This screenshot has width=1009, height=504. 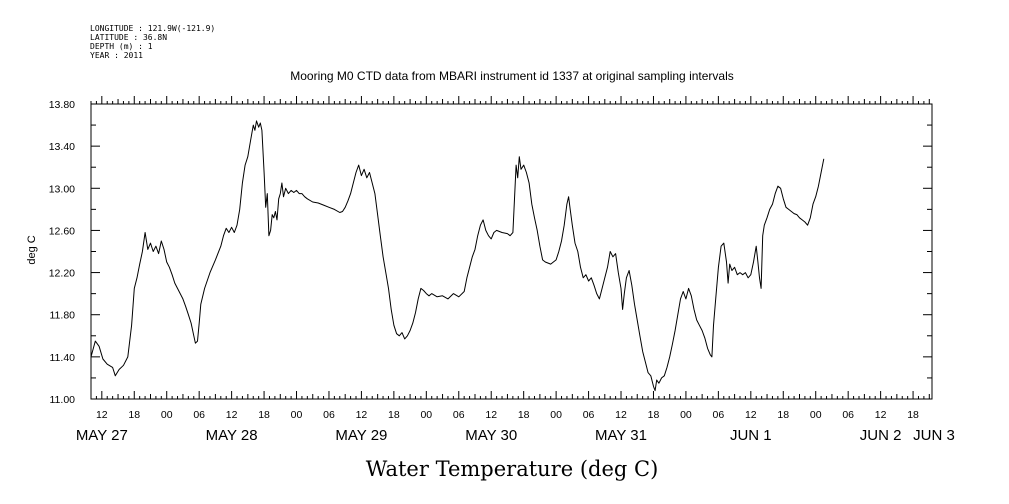 I want to click on y-axis-label: deg C, so click(x=32, y=249).